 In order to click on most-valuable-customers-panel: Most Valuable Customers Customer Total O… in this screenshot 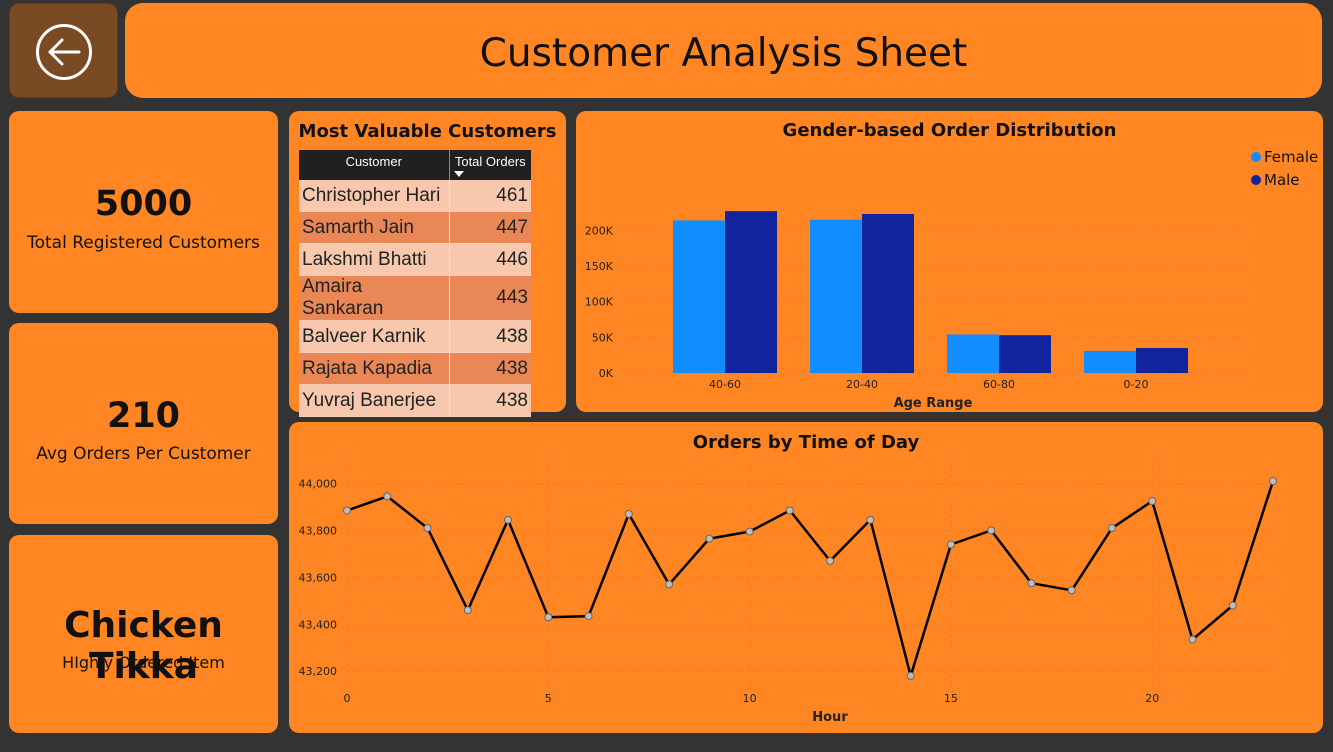, I will do `click(427, 264)`.